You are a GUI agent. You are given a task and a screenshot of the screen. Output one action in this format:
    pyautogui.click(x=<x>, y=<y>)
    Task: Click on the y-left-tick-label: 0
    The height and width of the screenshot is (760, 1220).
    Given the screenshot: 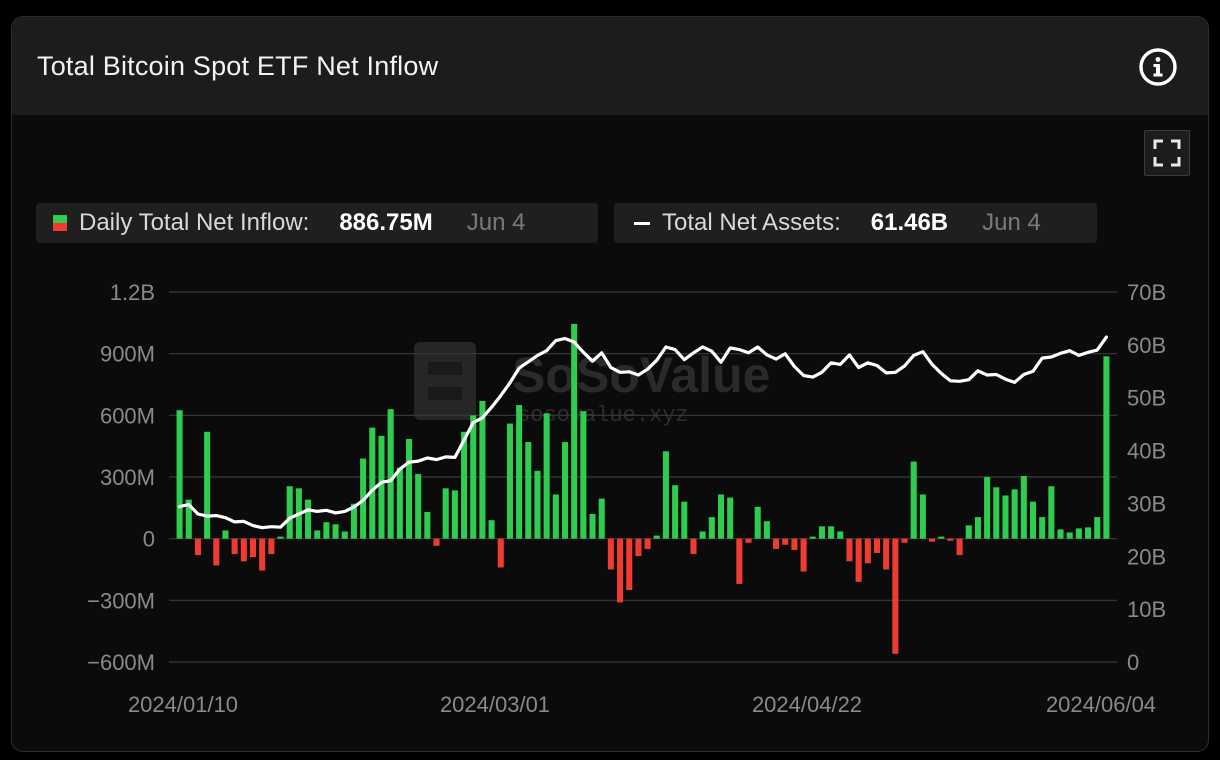 What is the action you would take?
    pyautogui.click(x=149, y=539)
    